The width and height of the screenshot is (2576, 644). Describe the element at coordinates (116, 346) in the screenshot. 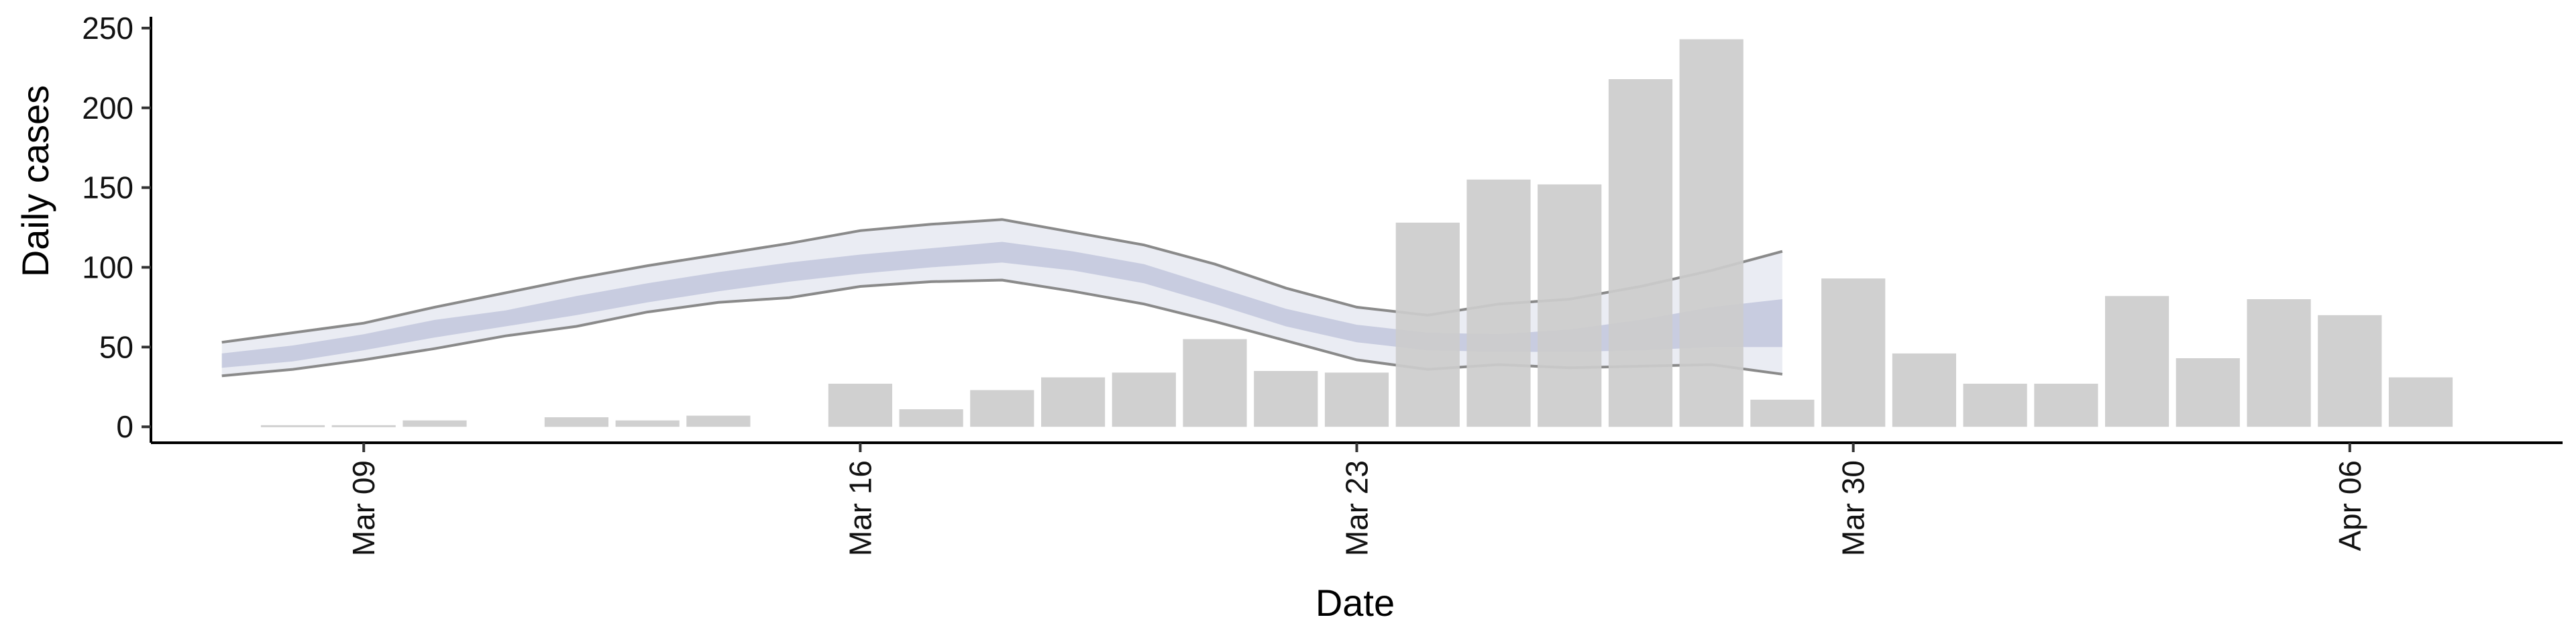

I see `y-tick-label-50: 50` at that location.